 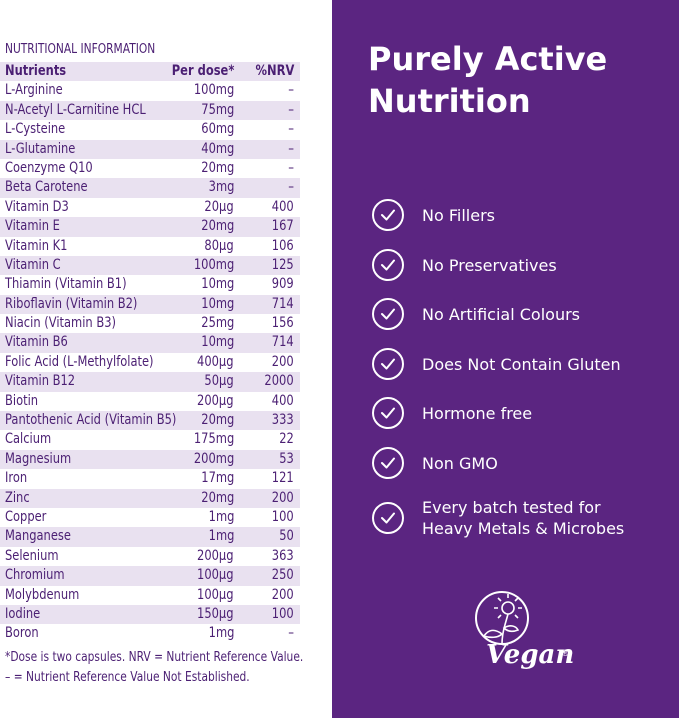 I want to click on table-row: Vitamin C 100mg 125, so click(x=150, y=265).